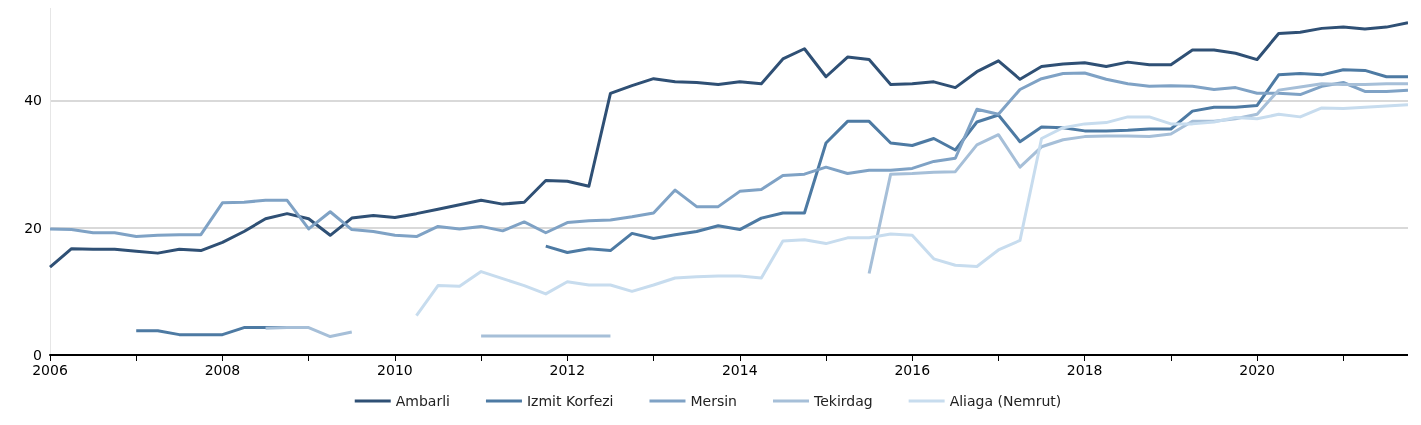 This screenshot has height=425, width=1421. Describe the element at coordinates (713, 401) in the screenshot. I see `legend-label: Mersin` at that location.